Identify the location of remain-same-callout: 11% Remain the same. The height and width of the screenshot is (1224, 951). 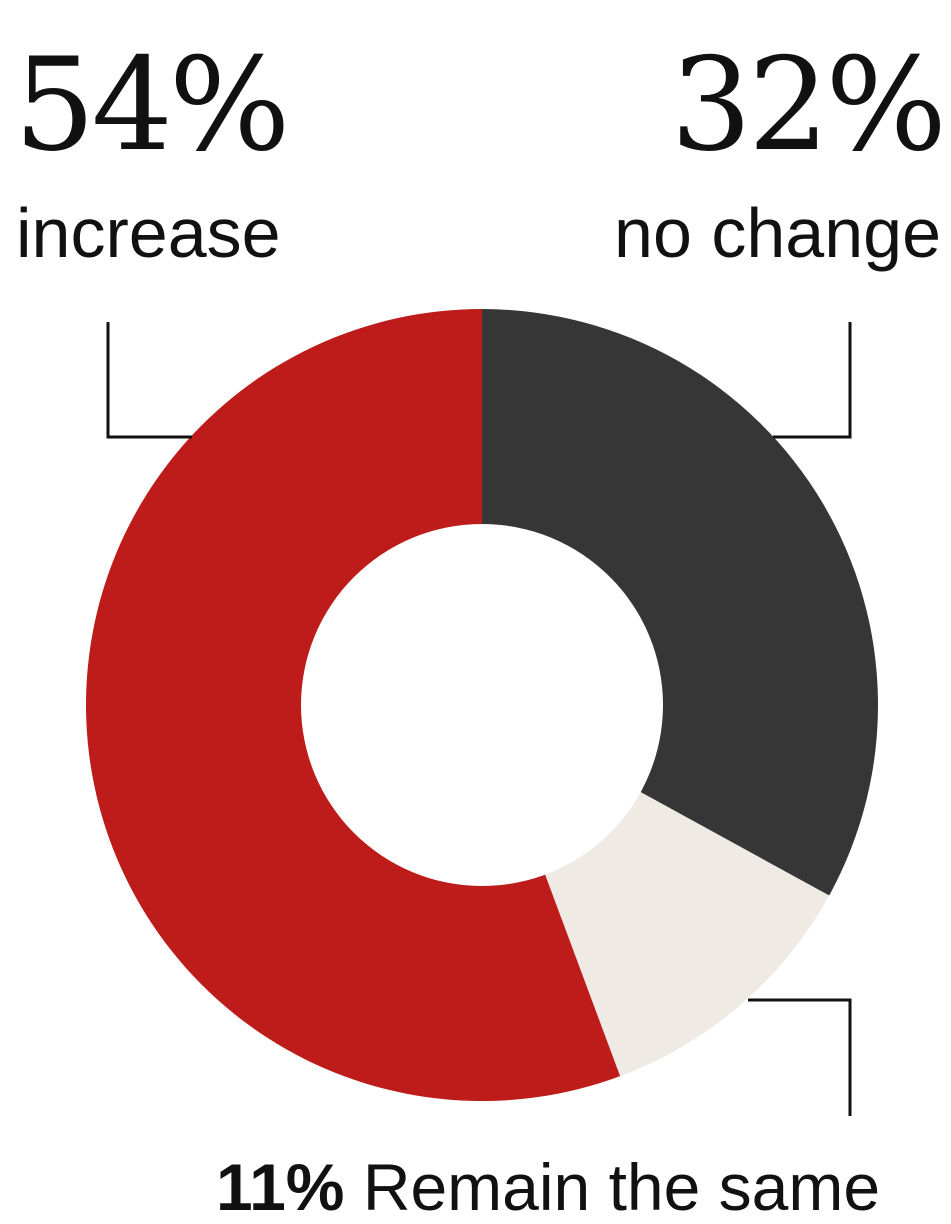
(548, 1187).